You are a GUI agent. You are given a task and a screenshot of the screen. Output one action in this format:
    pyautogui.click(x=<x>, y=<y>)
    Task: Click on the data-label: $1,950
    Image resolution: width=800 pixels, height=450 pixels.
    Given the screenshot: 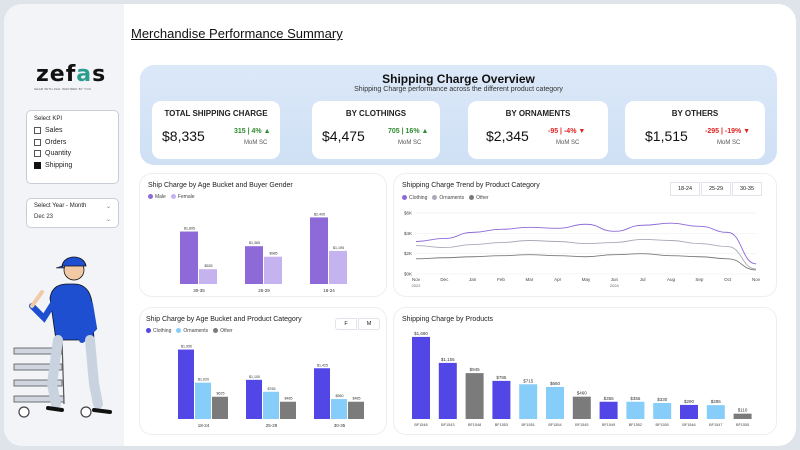 What is the action you would take?
    pyautogui.click(x=186, y=347)
    